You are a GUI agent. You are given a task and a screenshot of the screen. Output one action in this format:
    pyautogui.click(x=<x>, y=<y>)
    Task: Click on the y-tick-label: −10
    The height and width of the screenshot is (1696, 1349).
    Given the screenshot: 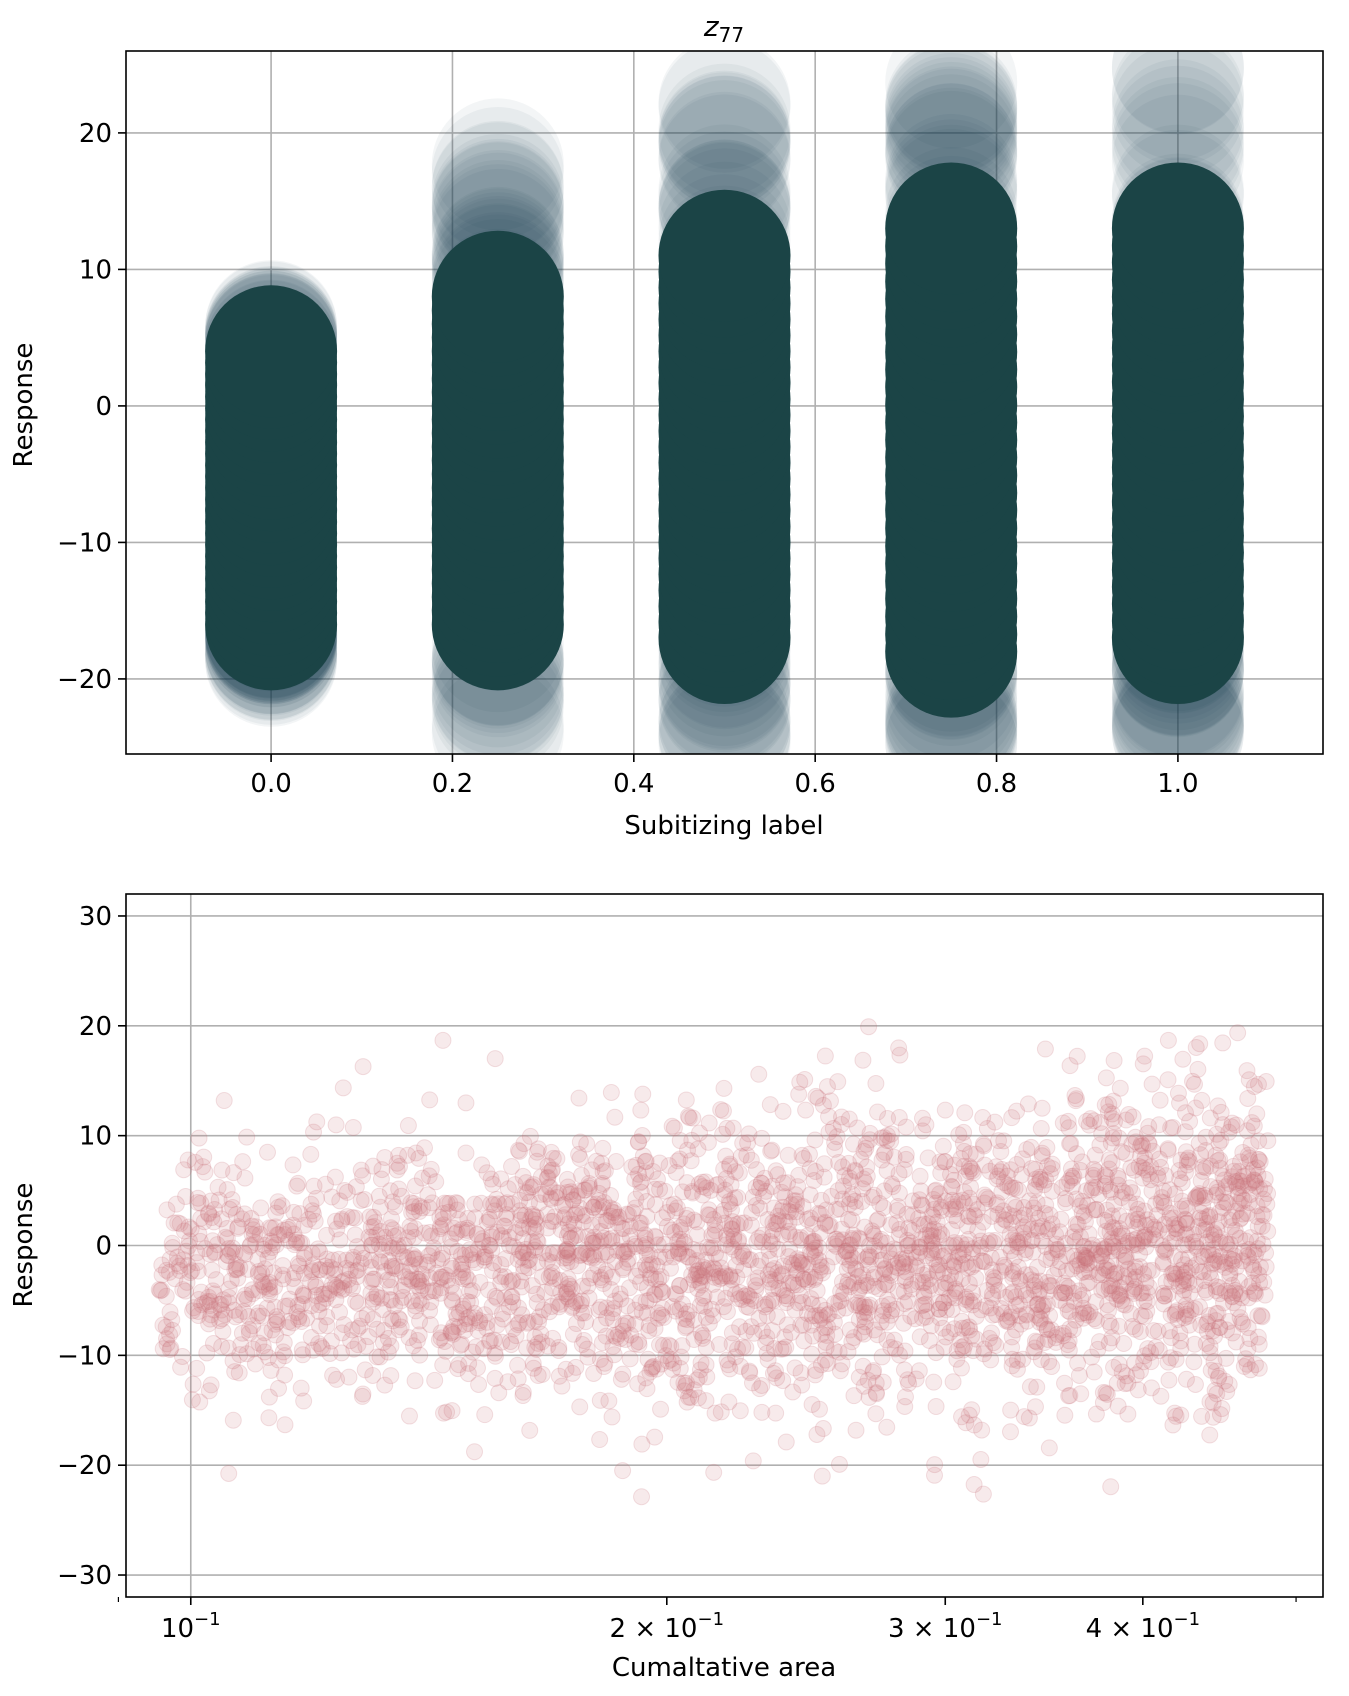 What is the action you would take?
    pyautogui.click(x=84, y=1356)
    